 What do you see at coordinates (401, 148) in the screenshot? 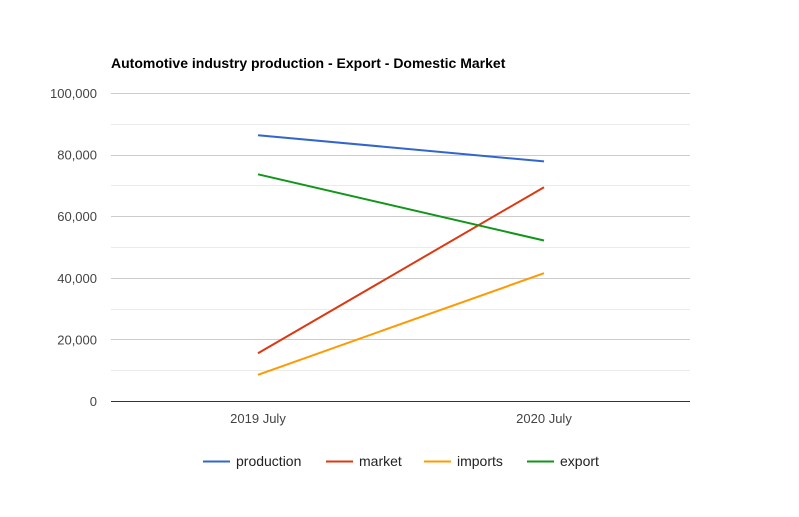
I see `series-line-production` at bounding box center [401, 148].